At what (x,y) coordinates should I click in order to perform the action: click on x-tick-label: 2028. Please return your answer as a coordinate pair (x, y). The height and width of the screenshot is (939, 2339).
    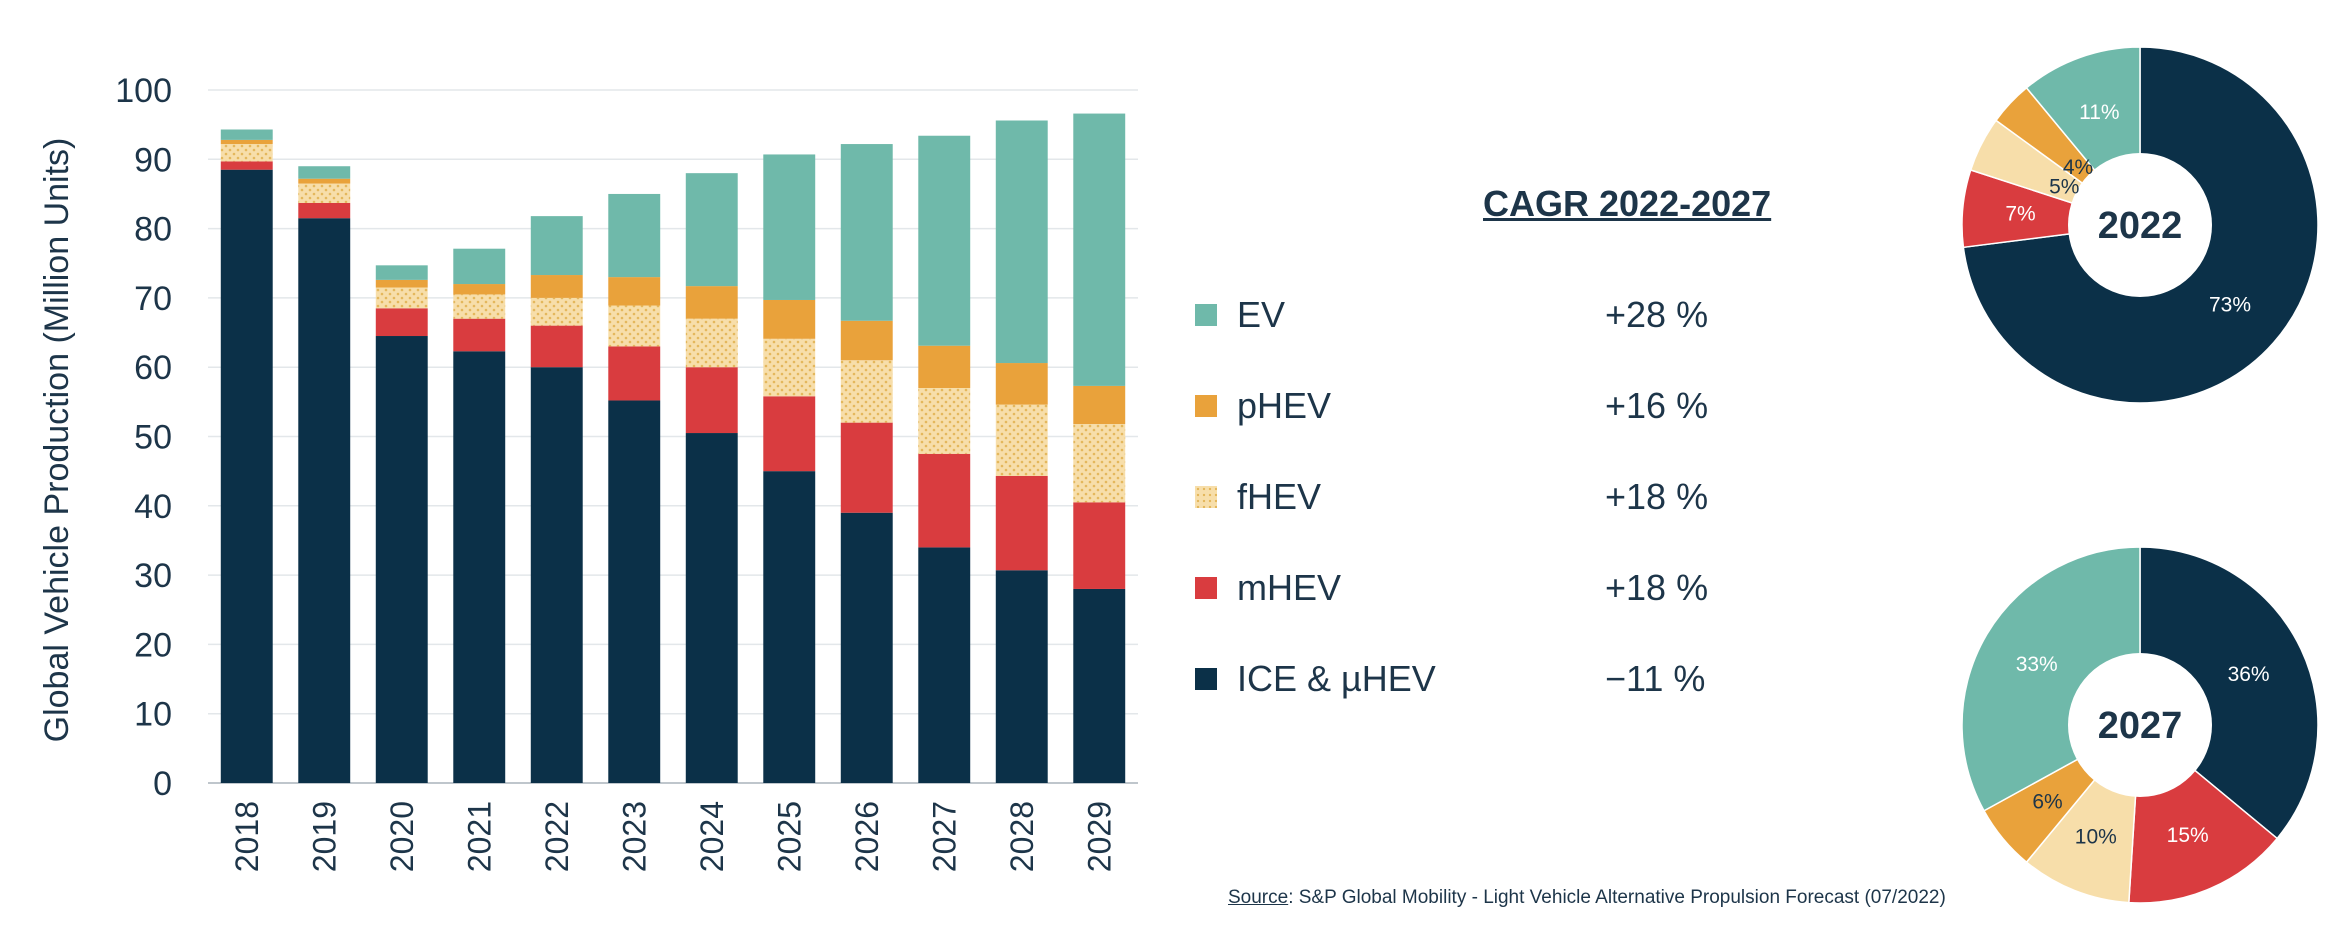
    Looking at the image, I should click on (1022, 836).